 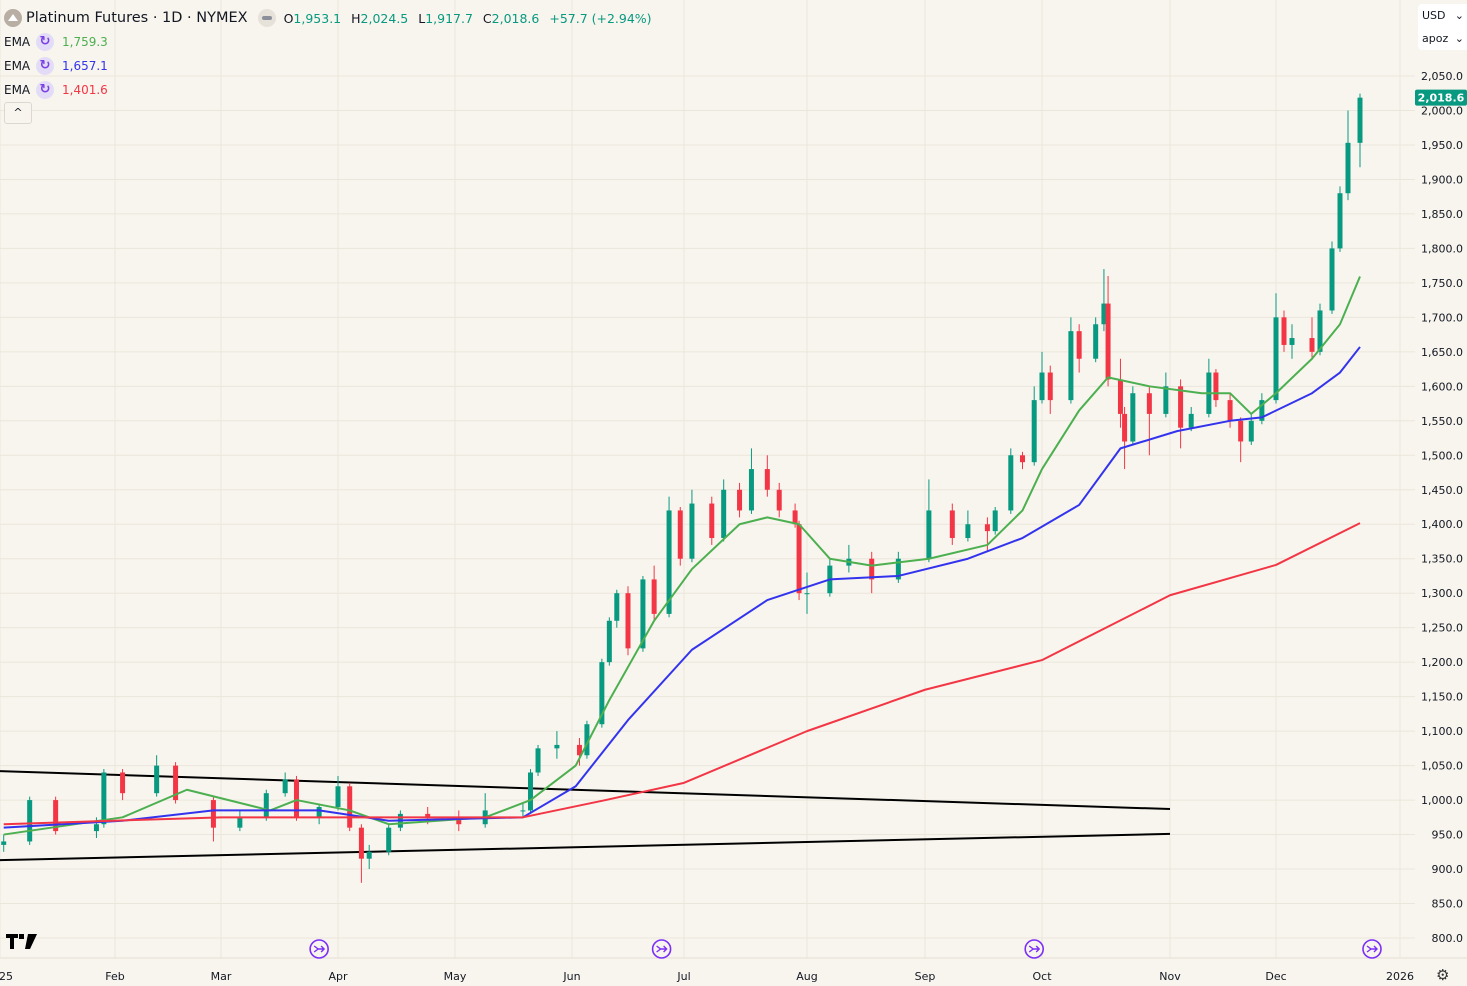 I want to click on currency-select: USD ⌄, so click(x=1442, y=15).